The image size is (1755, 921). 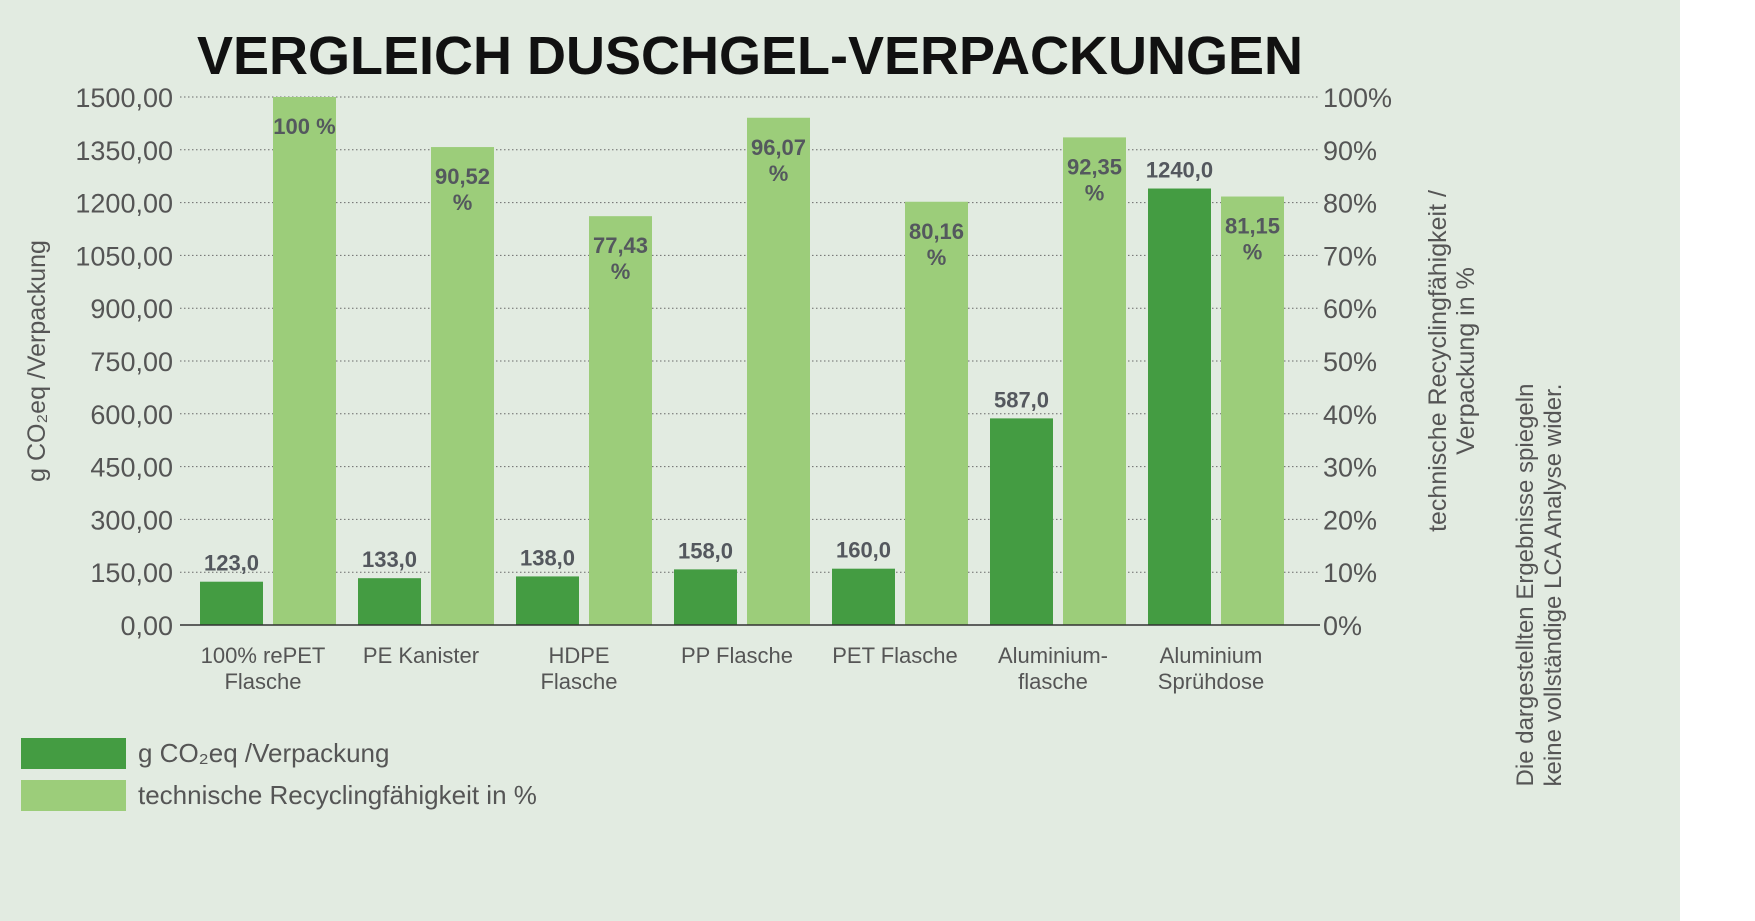 What do you see at coordinates (1357, 98) in the screenshot?
I see `y-tick-label-right: 100%` at bounding box center [1357, 98].